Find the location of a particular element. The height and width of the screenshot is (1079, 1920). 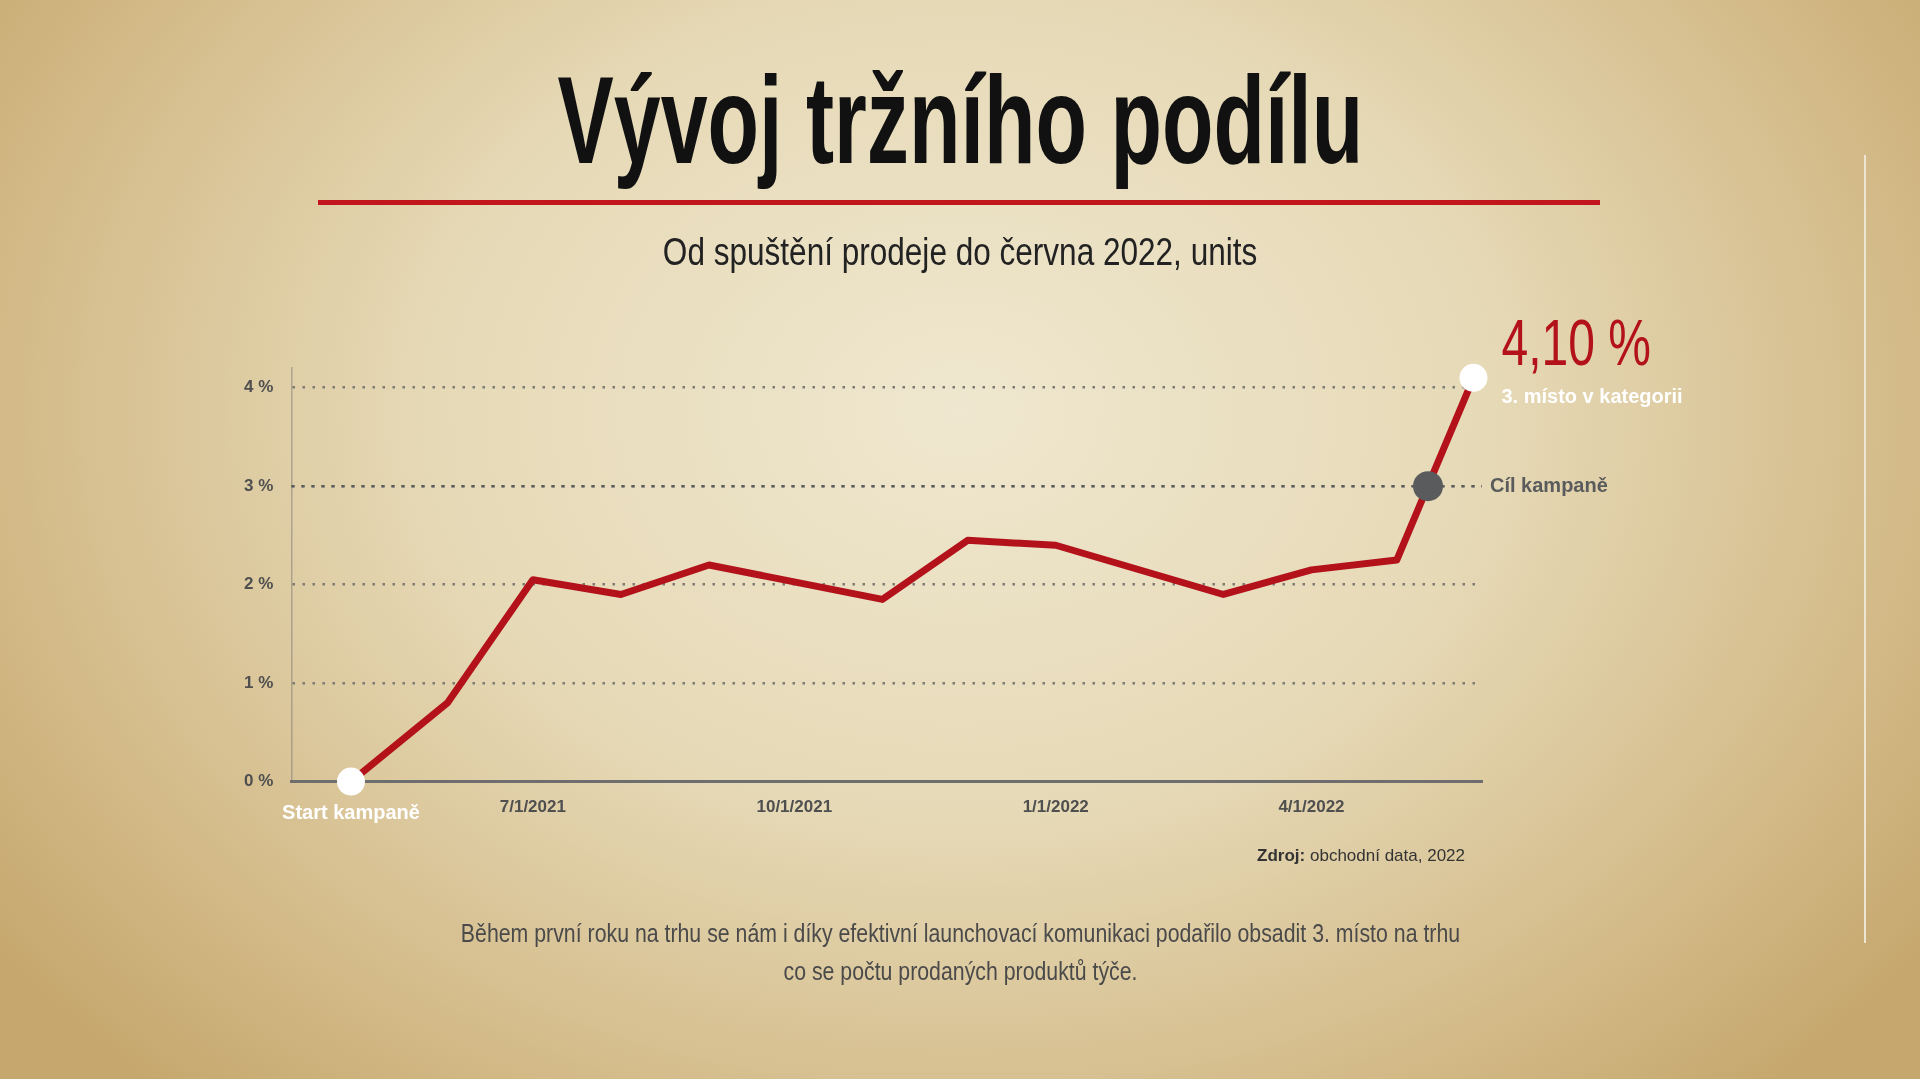

point is located at coordinates (1428, 486).